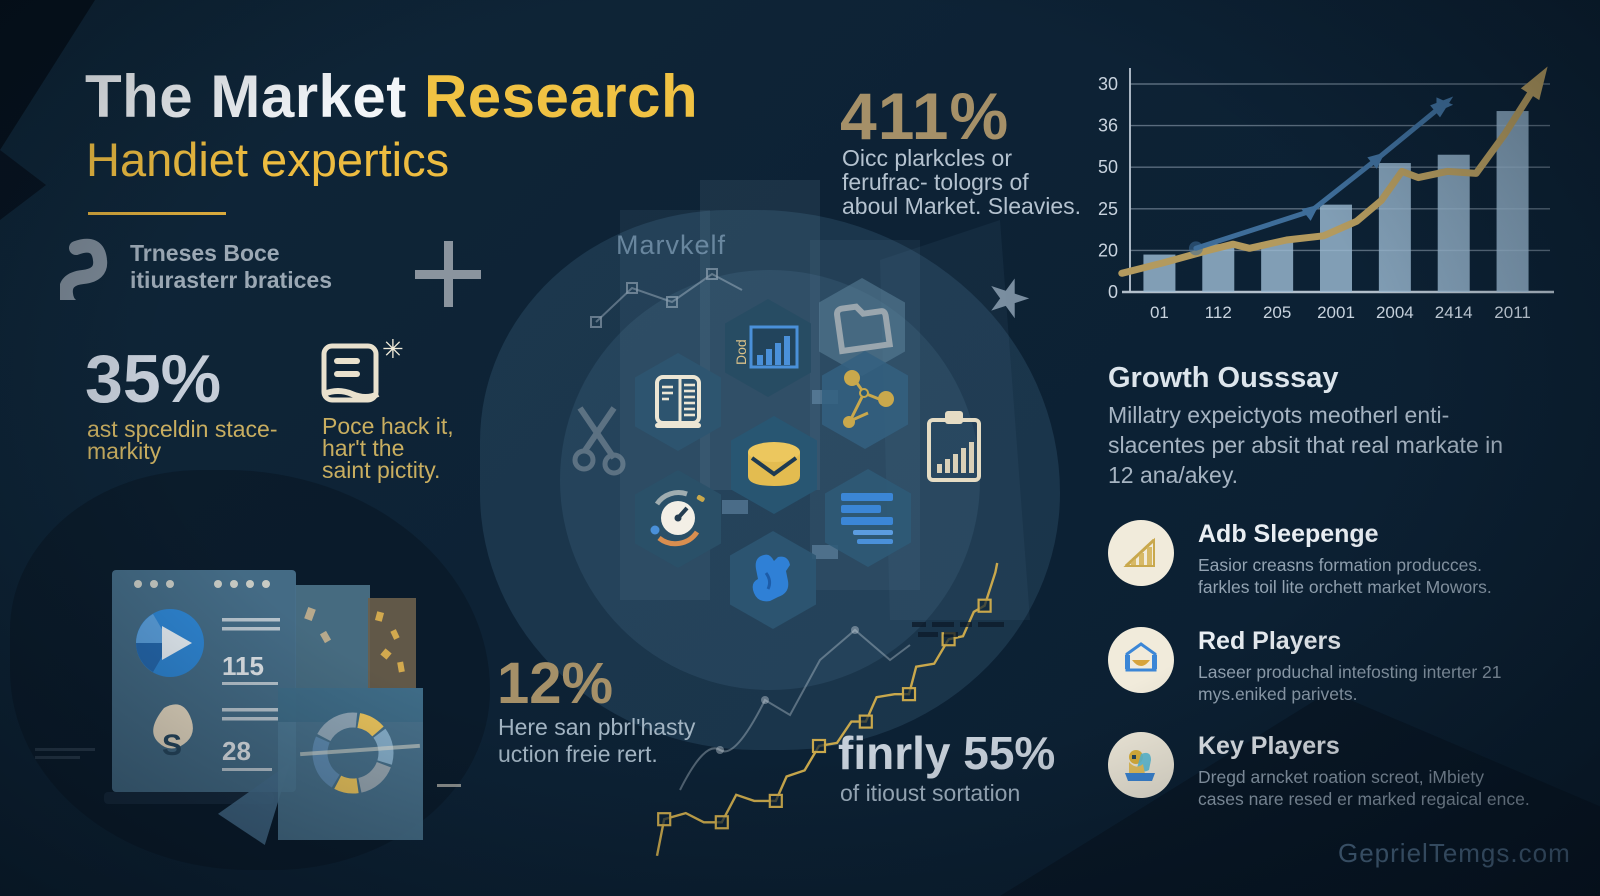 The width and height of the screenshot is (1600, 896). What do you see at coordinates (268, 159) in the screenshot?
I see `page-subtitle: Handiet expertics` at bounding box center [268, 159].